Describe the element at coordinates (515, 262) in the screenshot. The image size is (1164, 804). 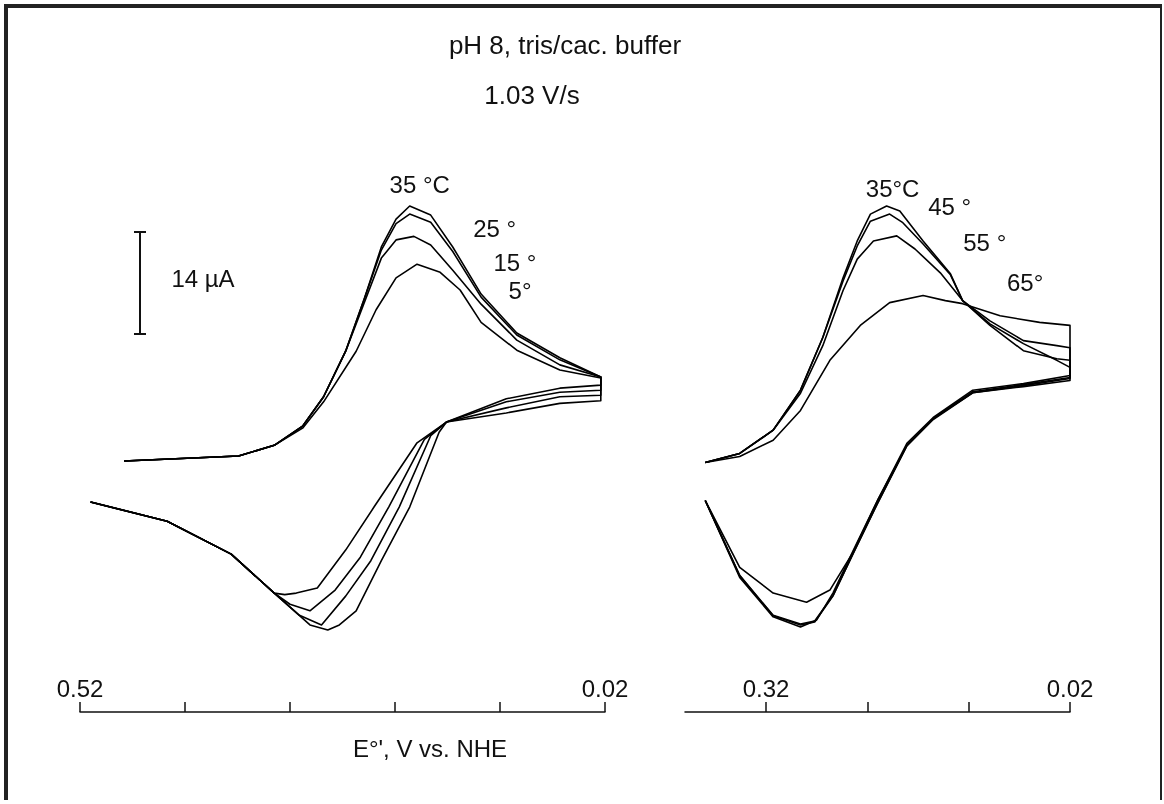
I see `series-label: 15 °` at that location.